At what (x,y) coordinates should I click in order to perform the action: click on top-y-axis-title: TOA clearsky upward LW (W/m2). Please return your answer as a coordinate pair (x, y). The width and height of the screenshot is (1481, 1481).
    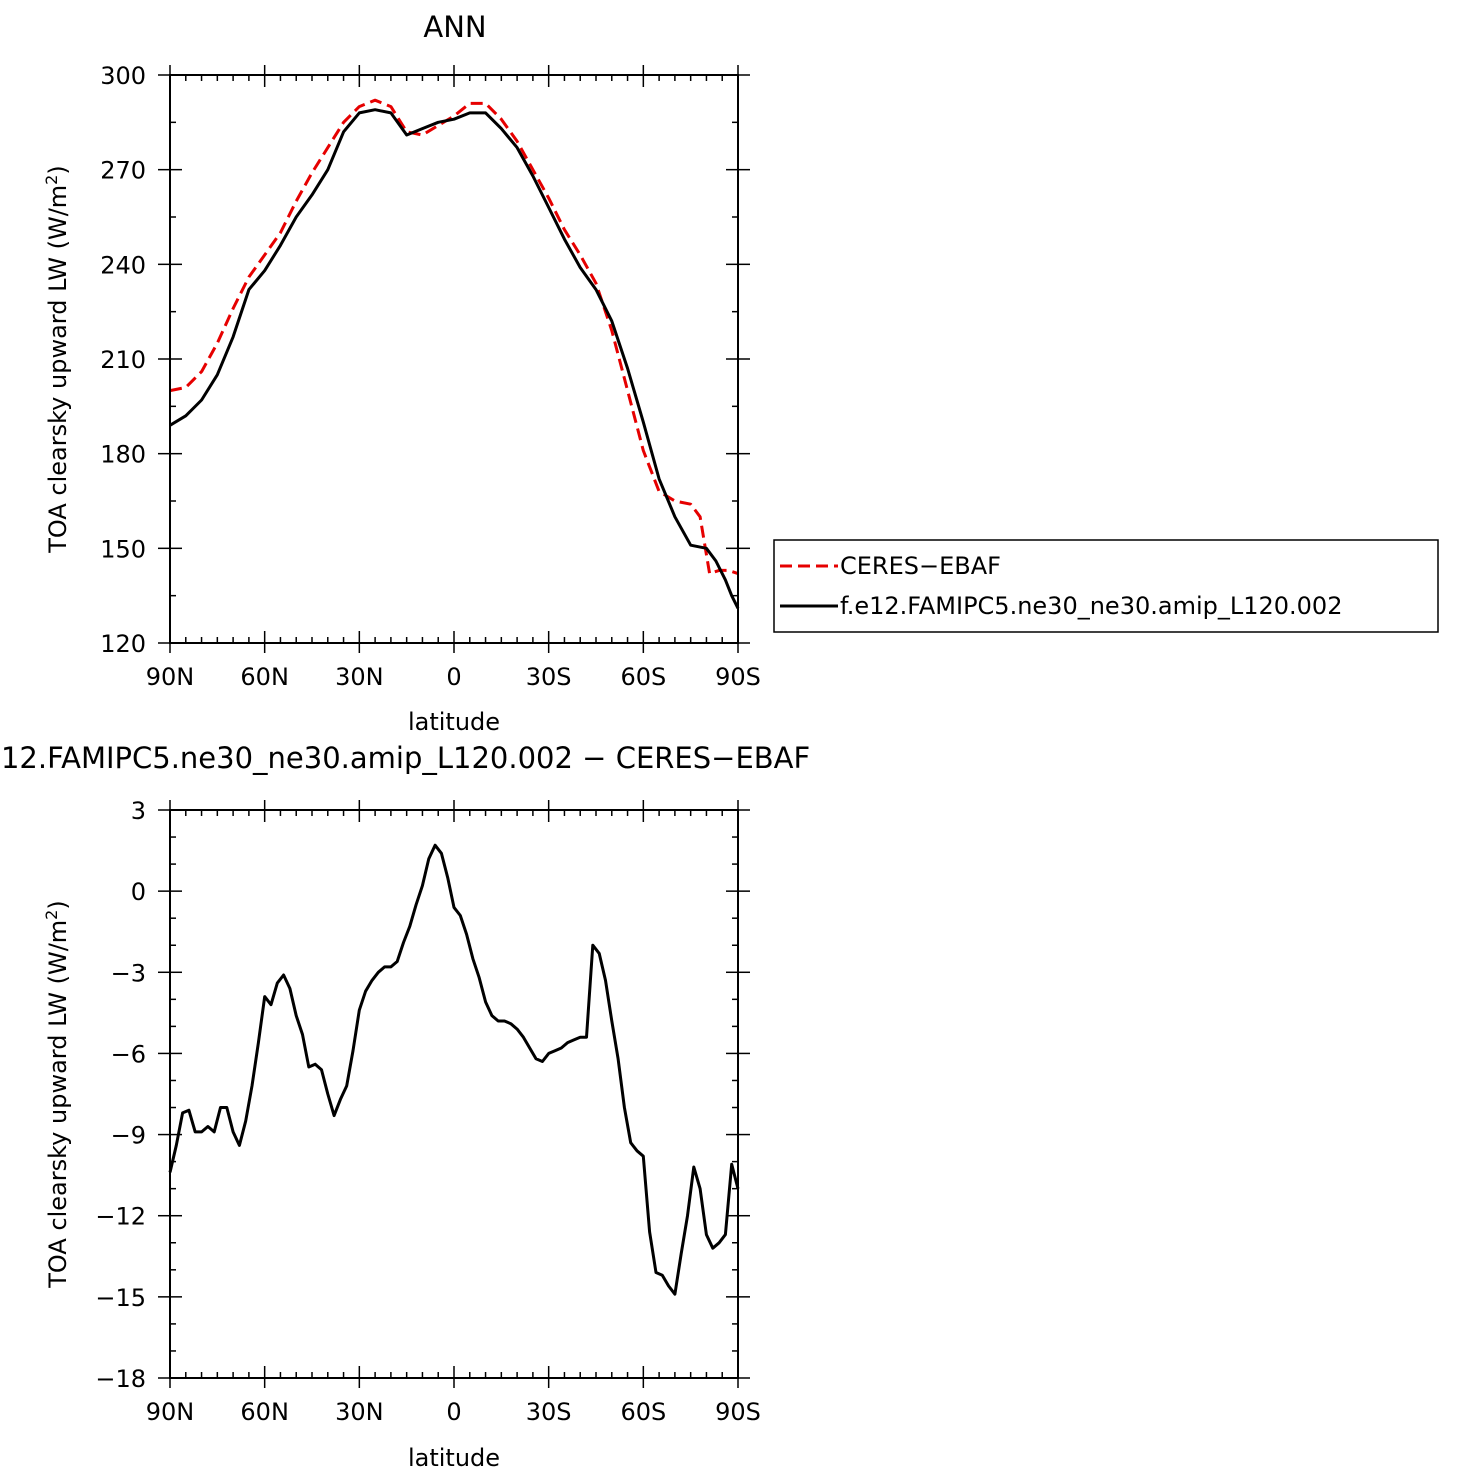
    Looking at the image, I should click on (57, 359).